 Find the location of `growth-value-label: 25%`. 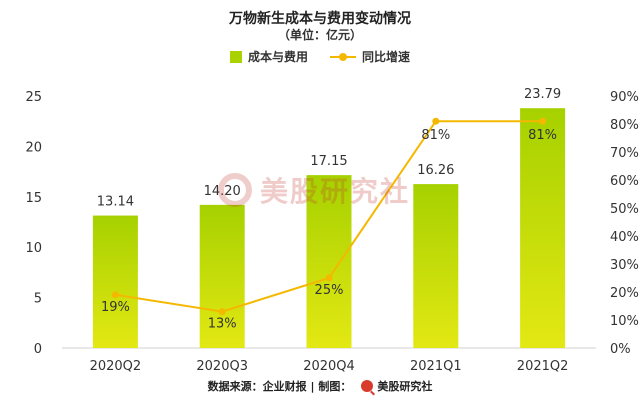

growth-value-label: 25% is located at coordinates (329, 290).